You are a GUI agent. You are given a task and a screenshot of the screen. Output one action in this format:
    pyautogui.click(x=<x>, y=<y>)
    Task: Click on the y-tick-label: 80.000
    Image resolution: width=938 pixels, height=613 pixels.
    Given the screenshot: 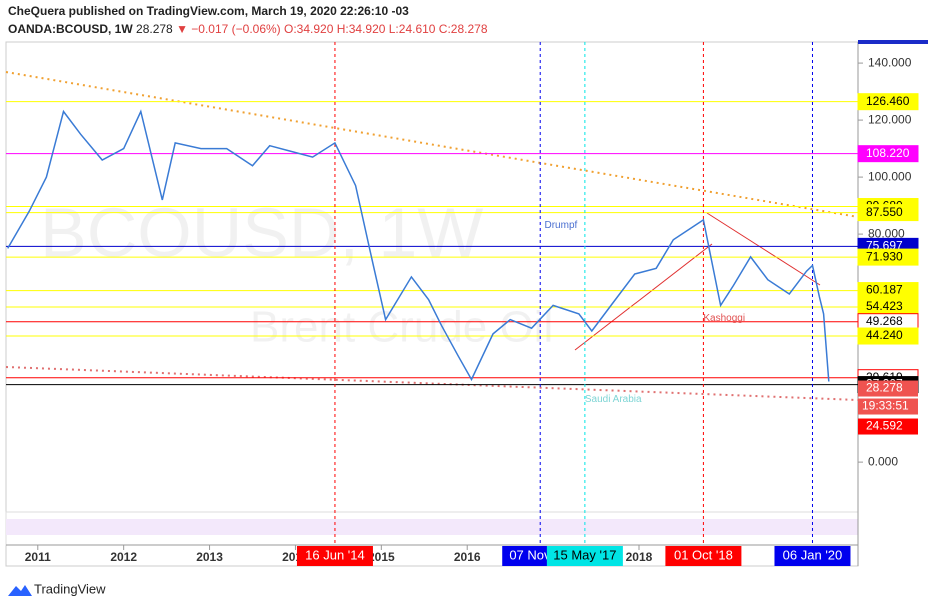 What is the action you would take?
    pyautogui.click(x=886, y=233)
    